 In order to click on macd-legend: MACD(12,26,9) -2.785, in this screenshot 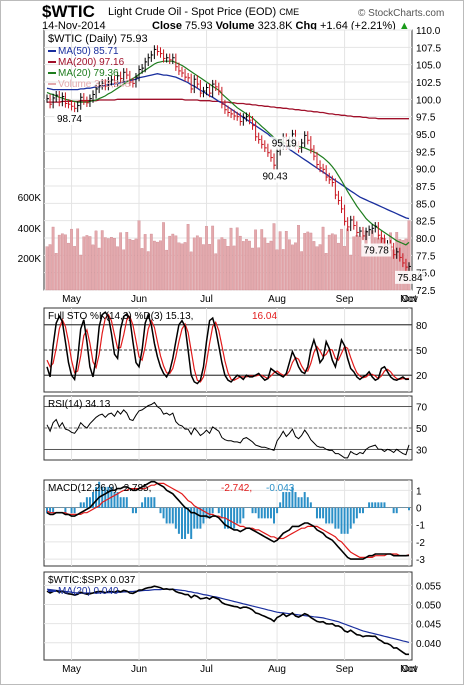, I will do `click(99, 488)`.